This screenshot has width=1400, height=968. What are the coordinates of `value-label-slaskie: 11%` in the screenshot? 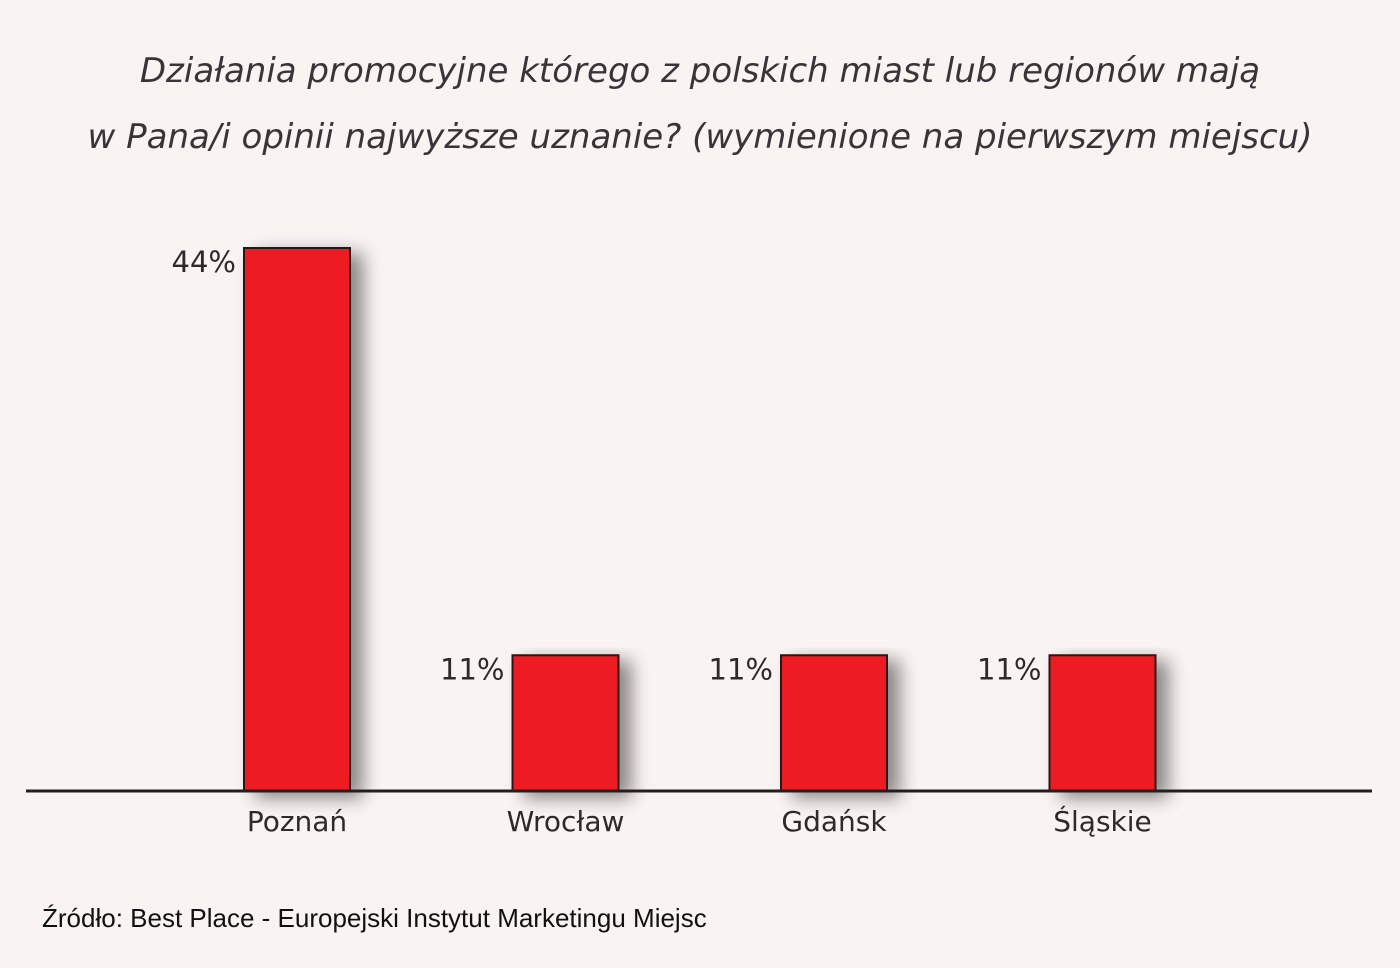 It's located at (1009, 669).